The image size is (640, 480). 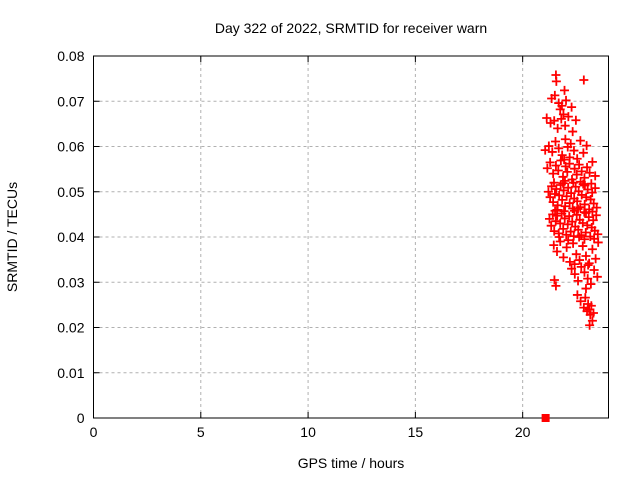 I want to click on points-layer, so click(x=571, y=246).